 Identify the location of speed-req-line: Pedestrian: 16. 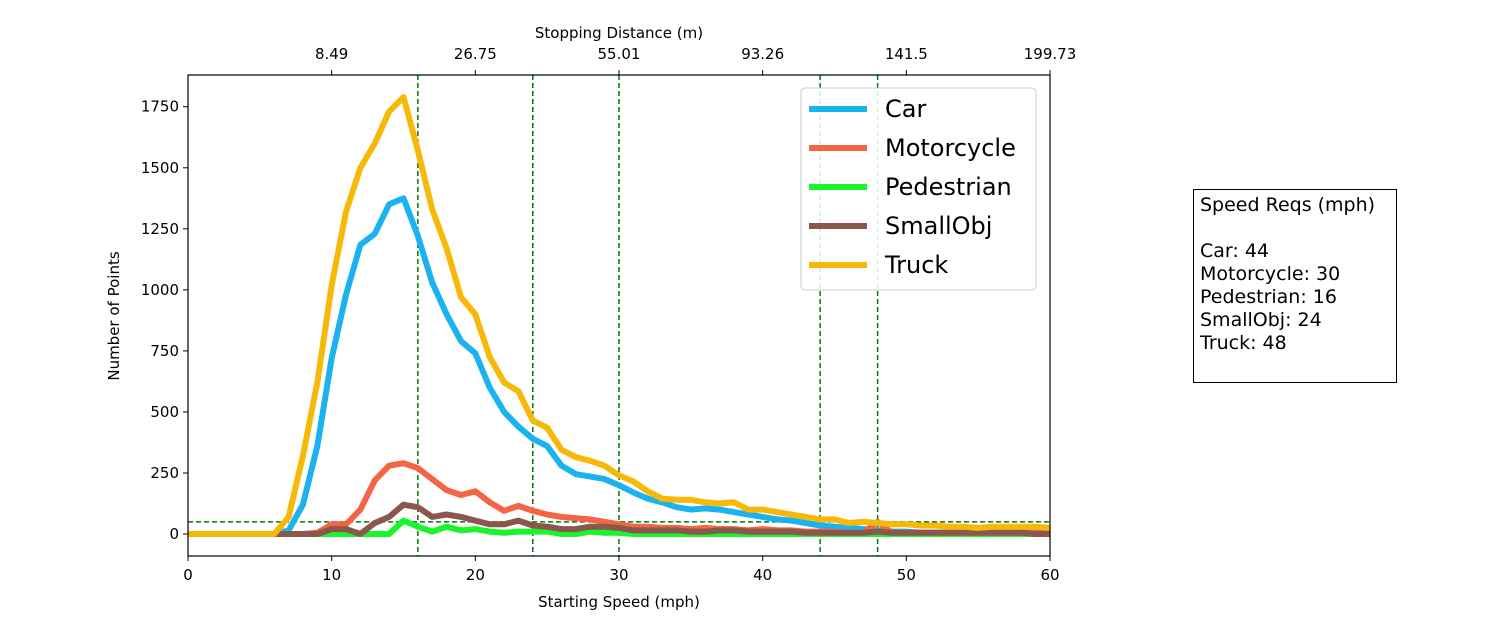
(1268, 297).